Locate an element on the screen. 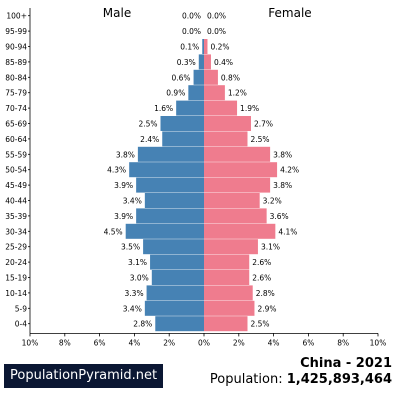 This screenshot has width=400, height=404. female-value-label: 2.7% is located at coordinates (263, 124).